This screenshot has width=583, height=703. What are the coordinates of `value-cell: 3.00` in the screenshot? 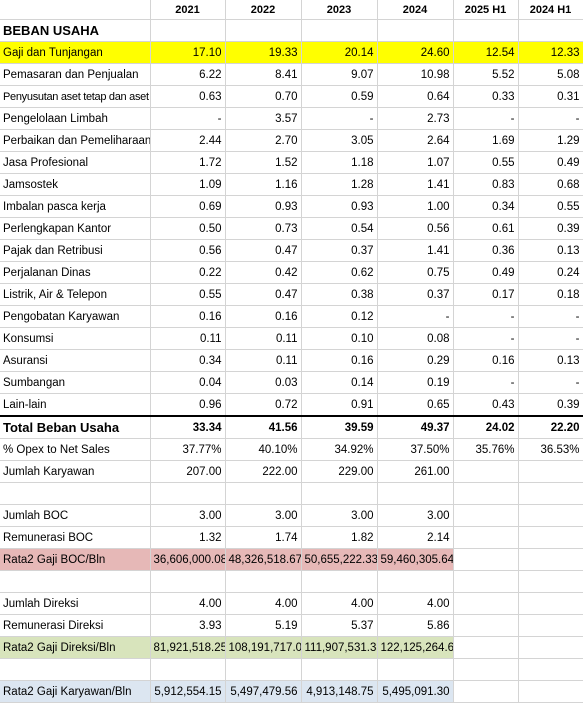 It's located at (339, 515).